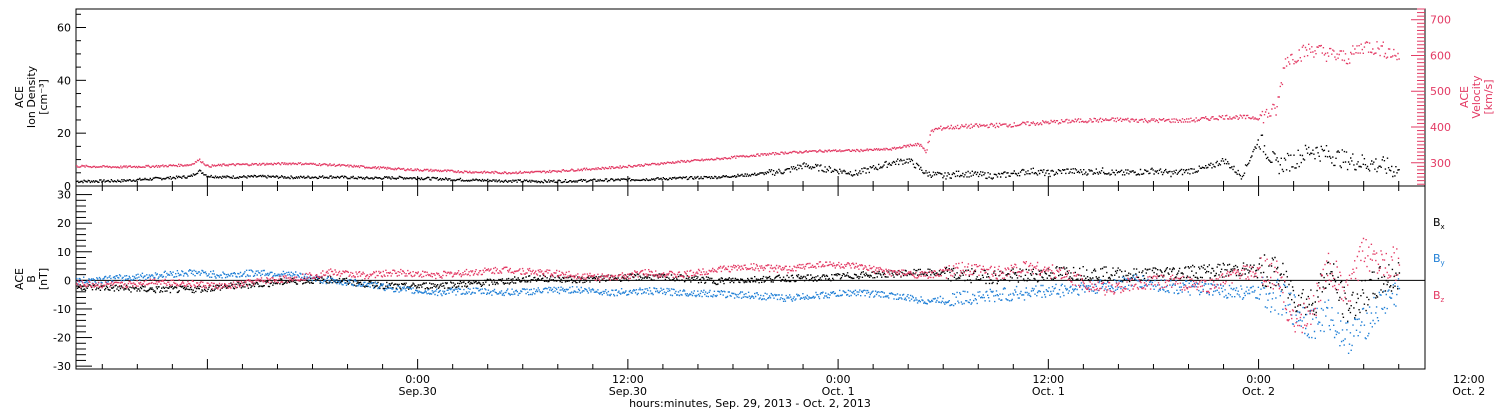 The height and width of the screenshot is (410, 1500). I want to click on bottom-left-tick-label: 10, so click(64, 252).